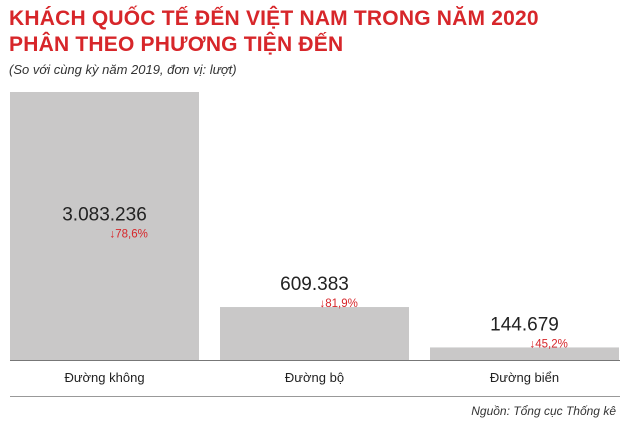  I want to click on value-label-3: 144.679, so click(524, 324).